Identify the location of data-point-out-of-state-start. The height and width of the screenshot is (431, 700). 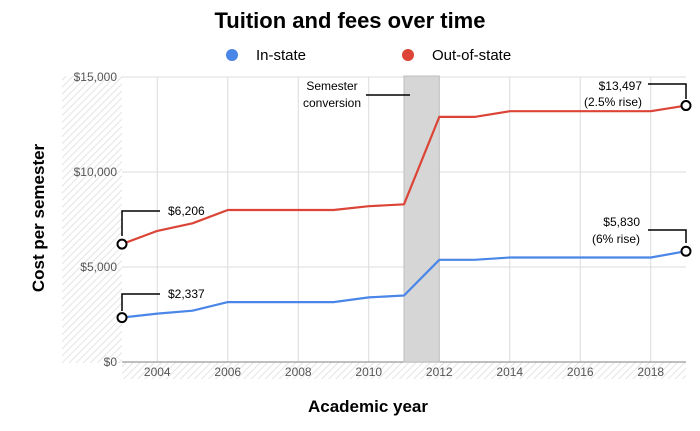
(122, 244).